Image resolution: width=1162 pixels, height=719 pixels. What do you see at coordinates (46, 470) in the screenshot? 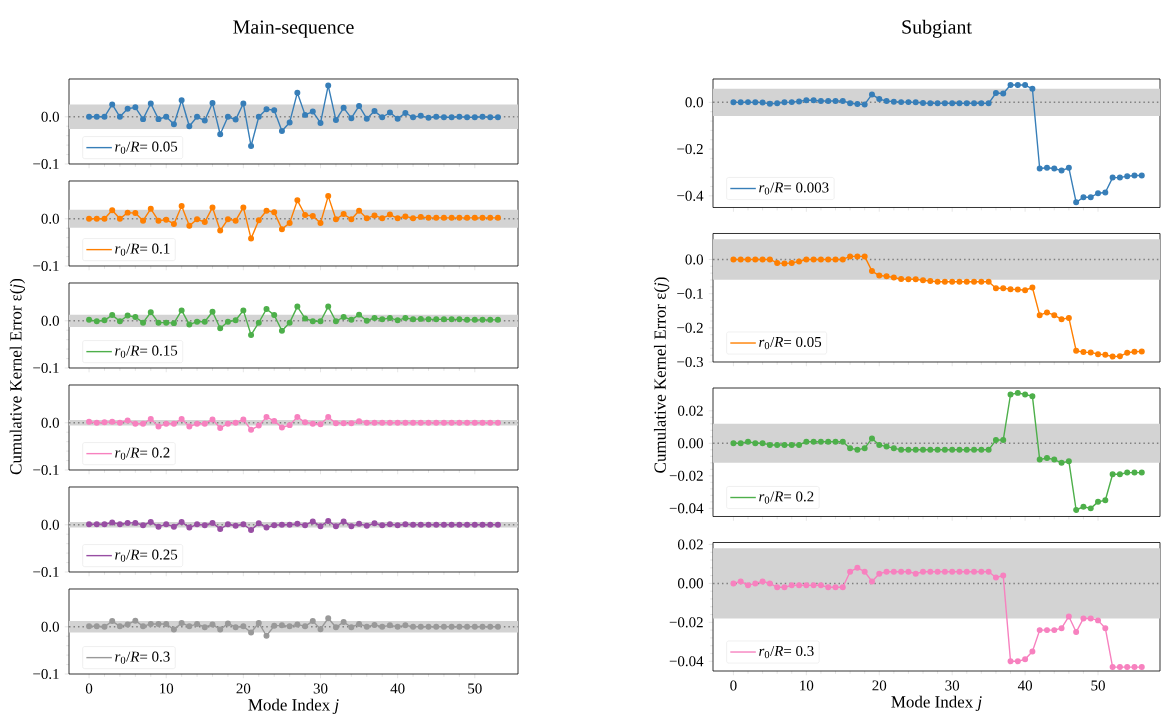
I see `y-tick-label: −0.1` at bounding box center [46, 470].